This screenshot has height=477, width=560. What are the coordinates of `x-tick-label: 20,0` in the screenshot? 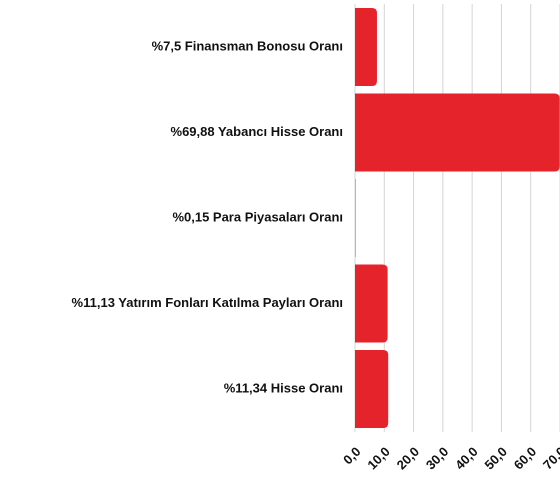 It's located at (408, 458).